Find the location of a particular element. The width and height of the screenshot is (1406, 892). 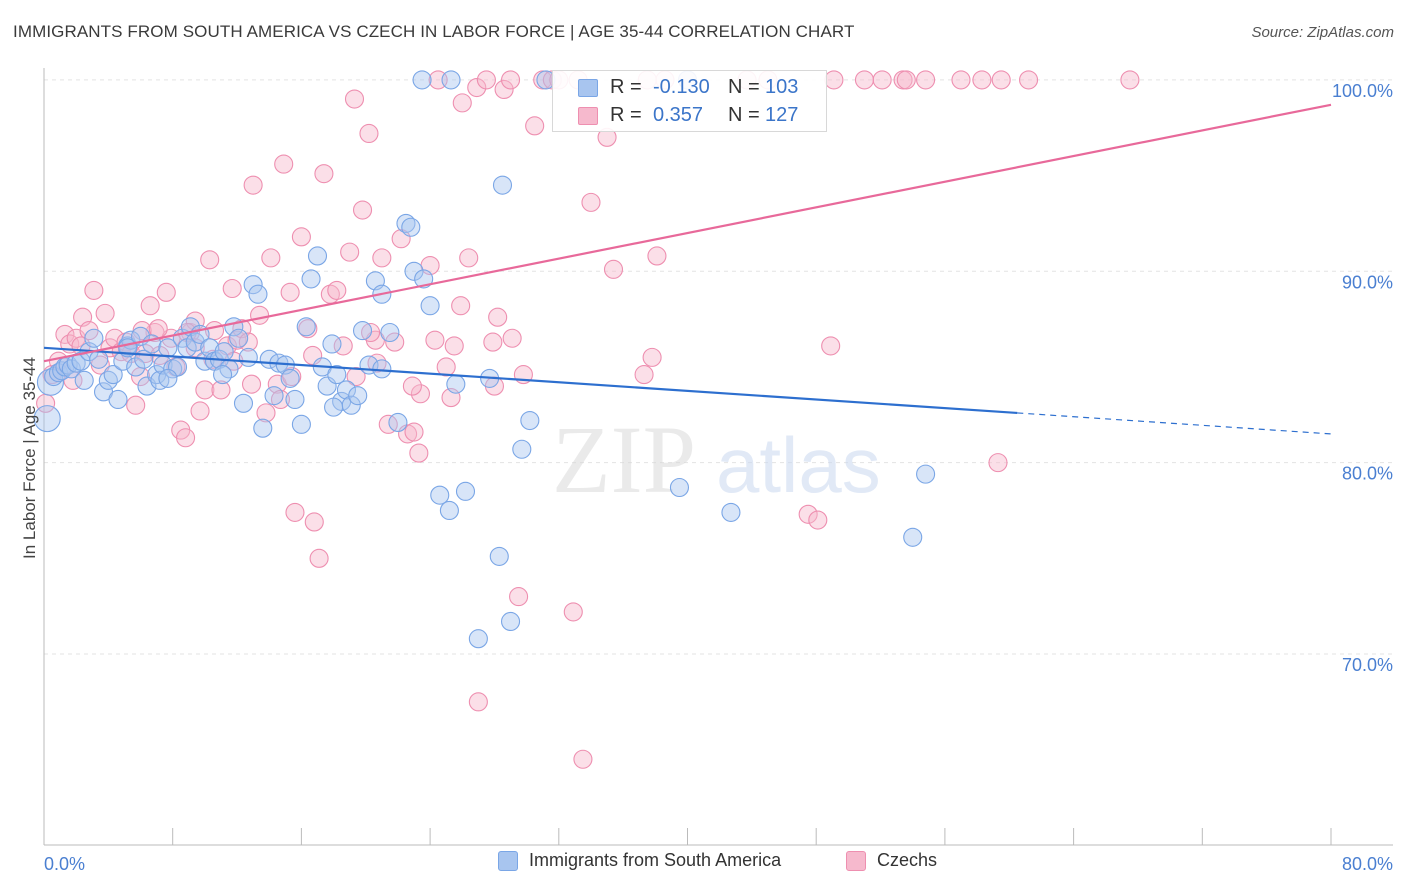

trend-line-south-america-extension is located at coordinates (1174, 423).